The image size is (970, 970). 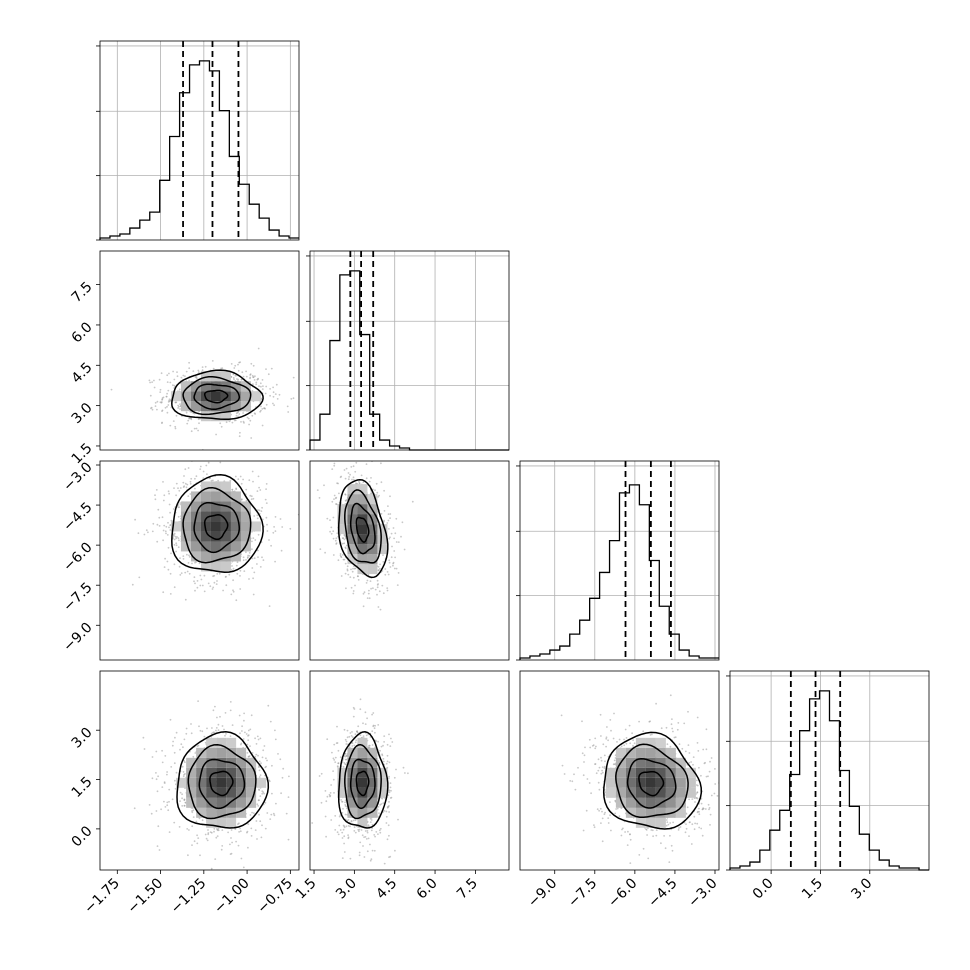 What do you see at coordinates (365, 536) in the screenshot?
I see `density-content` at bounding box center [365, 536].